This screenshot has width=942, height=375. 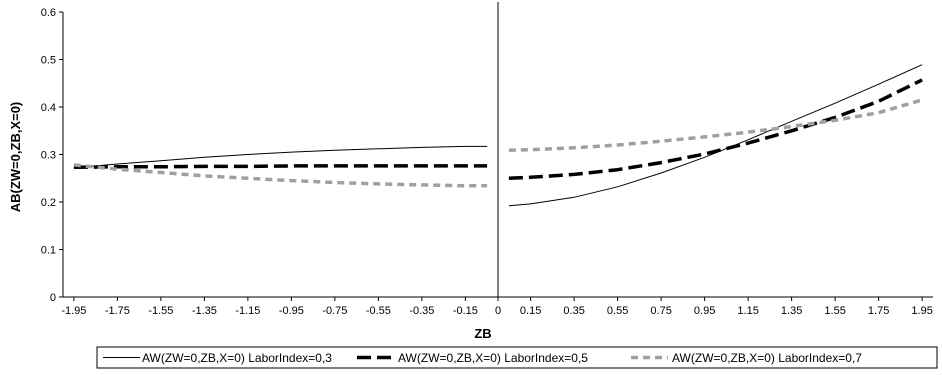 What do you see at coordinates (160, 311) in the screenshot?
I see `x-tick-label: -1.55` at bounding box center [160, 311].